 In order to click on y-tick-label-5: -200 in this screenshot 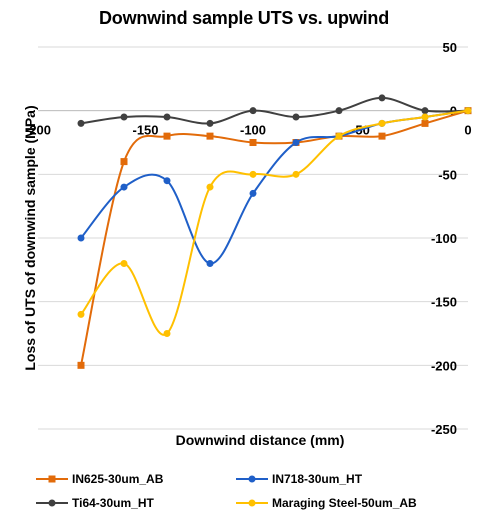, I will do `click(444, 365)`.